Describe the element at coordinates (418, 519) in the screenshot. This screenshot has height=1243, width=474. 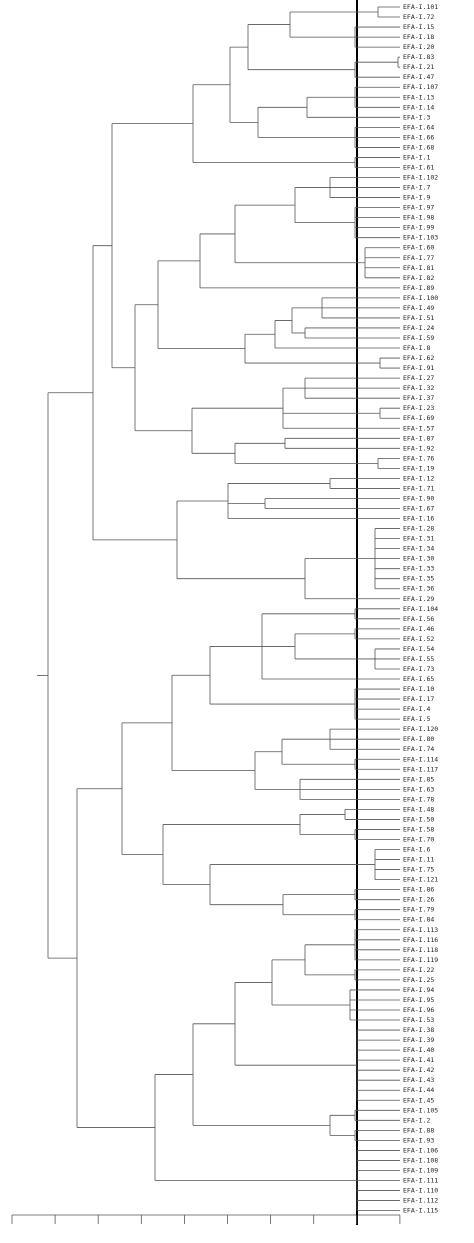
I see `leaf-label: EFA-I.16` at that location.